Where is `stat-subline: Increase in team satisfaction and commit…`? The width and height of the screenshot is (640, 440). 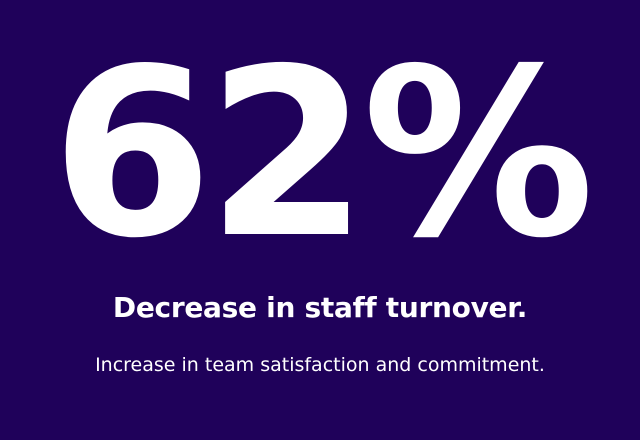
stat-subline: Increase in team satisfaction and commit… is located at coordinates (320, 365).